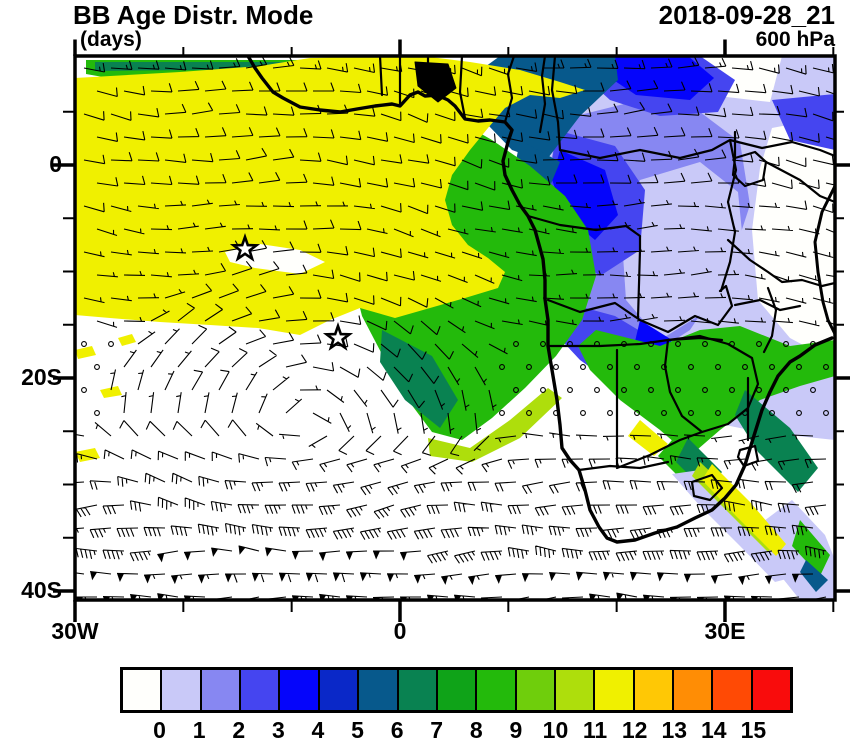  Describe the element at coordinates (419, 379) in the screenshot. I see `region-seagreen-vortex` at that location.